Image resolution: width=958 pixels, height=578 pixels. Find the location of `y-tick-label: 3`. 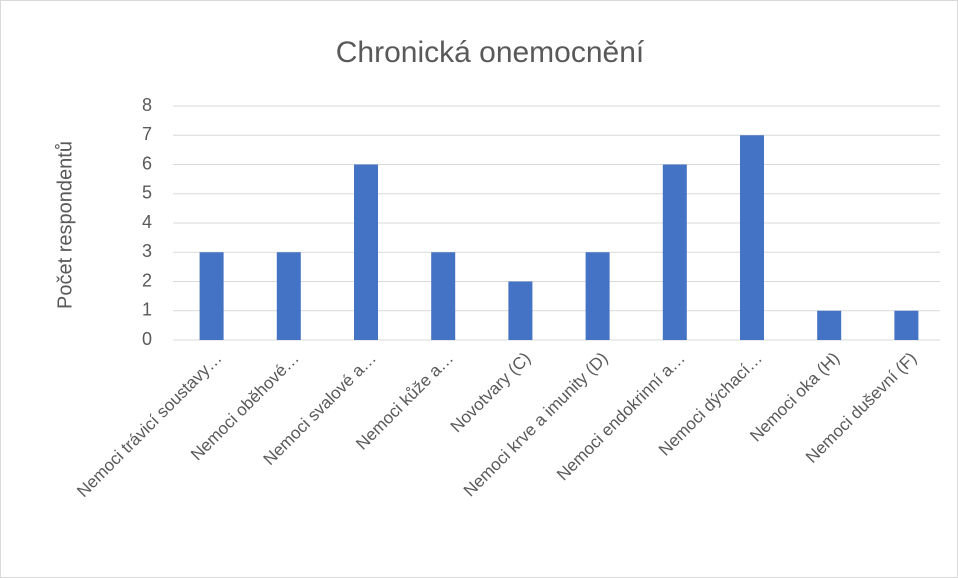

y-tick-label: 3 is located at coordinates (147, 251).